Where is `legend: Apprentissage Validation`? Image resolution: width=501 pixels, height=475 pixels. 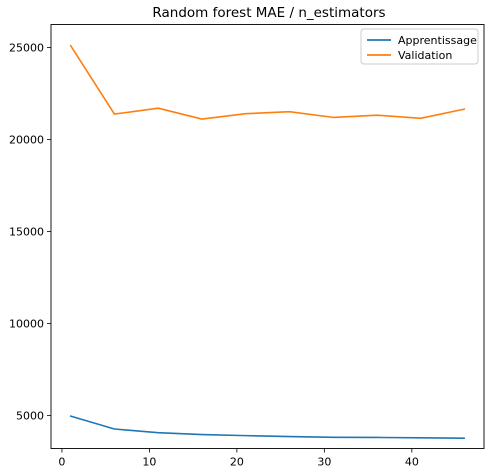 legend: Apprentissage Validation is located at coordinates (419, 46).